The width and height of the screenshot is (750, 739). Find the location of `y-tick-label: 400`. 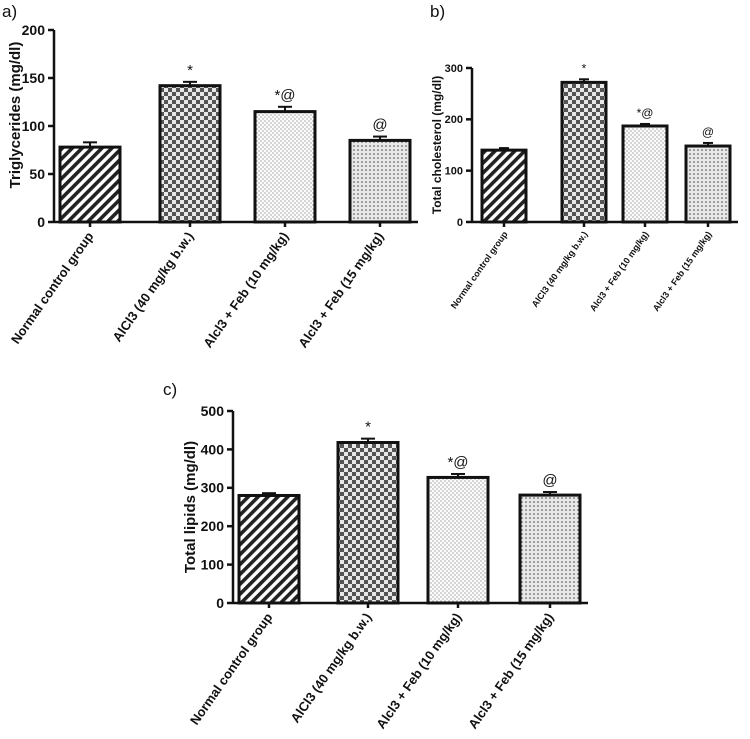

y-tick-label: 400 is located at coordinates (213, 449).